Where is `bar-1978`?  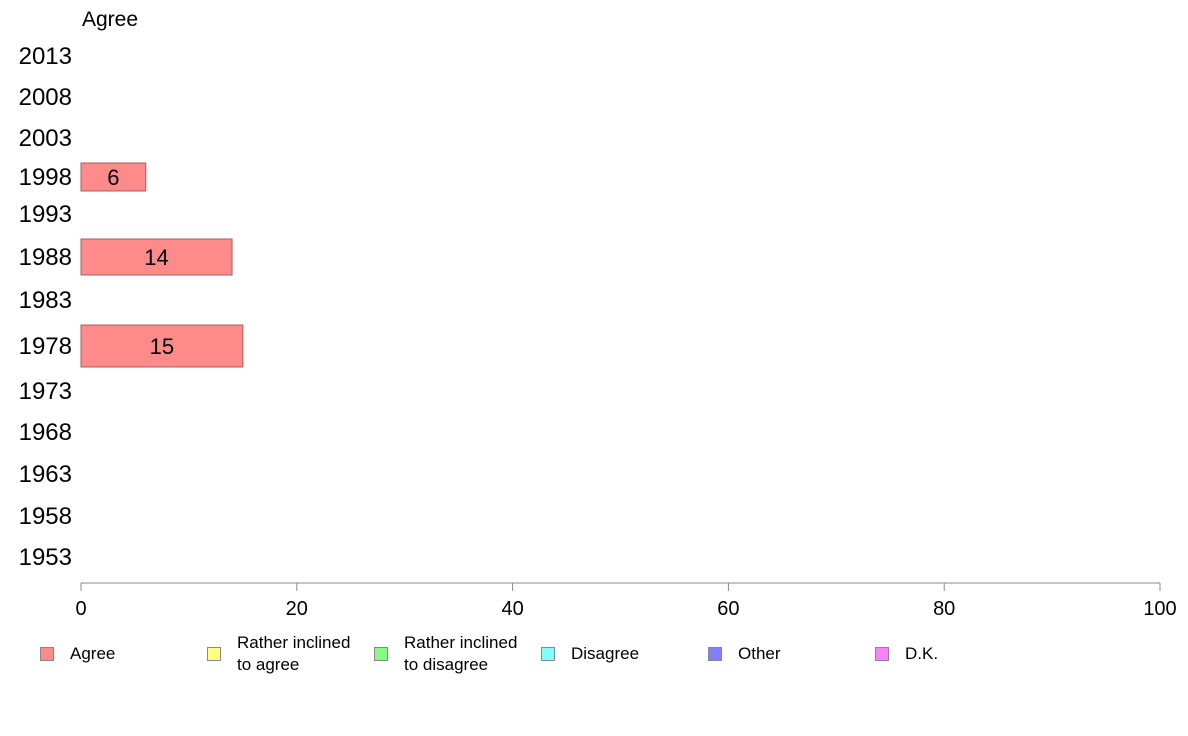
bar-1978 is located at coordinates (162, 346).